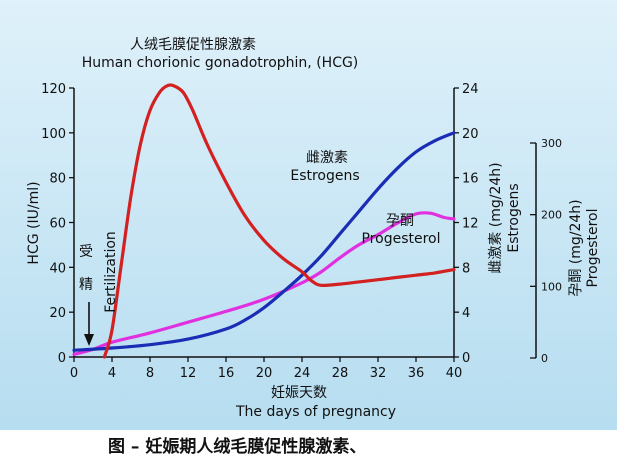 This screenshot has height=466, width=617. What do you see at coordinates (470, 179) in the screenshot?
I see `estrogen-tick-label: 16` at bounding box center [470, 179].